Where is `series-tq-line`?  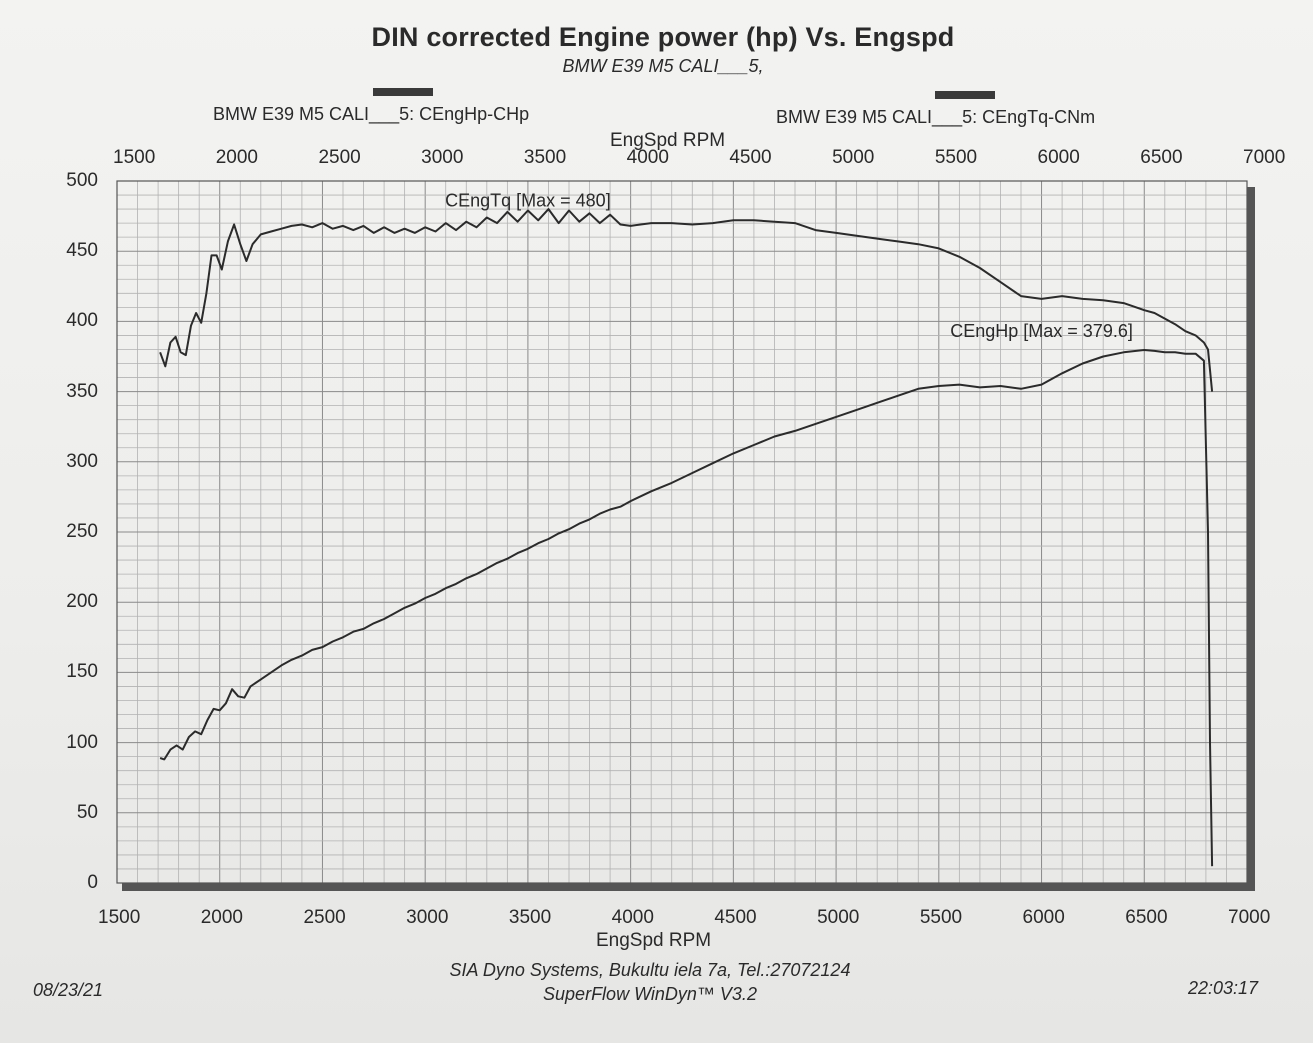
series-tq-line is located at coordinates (686, 300).